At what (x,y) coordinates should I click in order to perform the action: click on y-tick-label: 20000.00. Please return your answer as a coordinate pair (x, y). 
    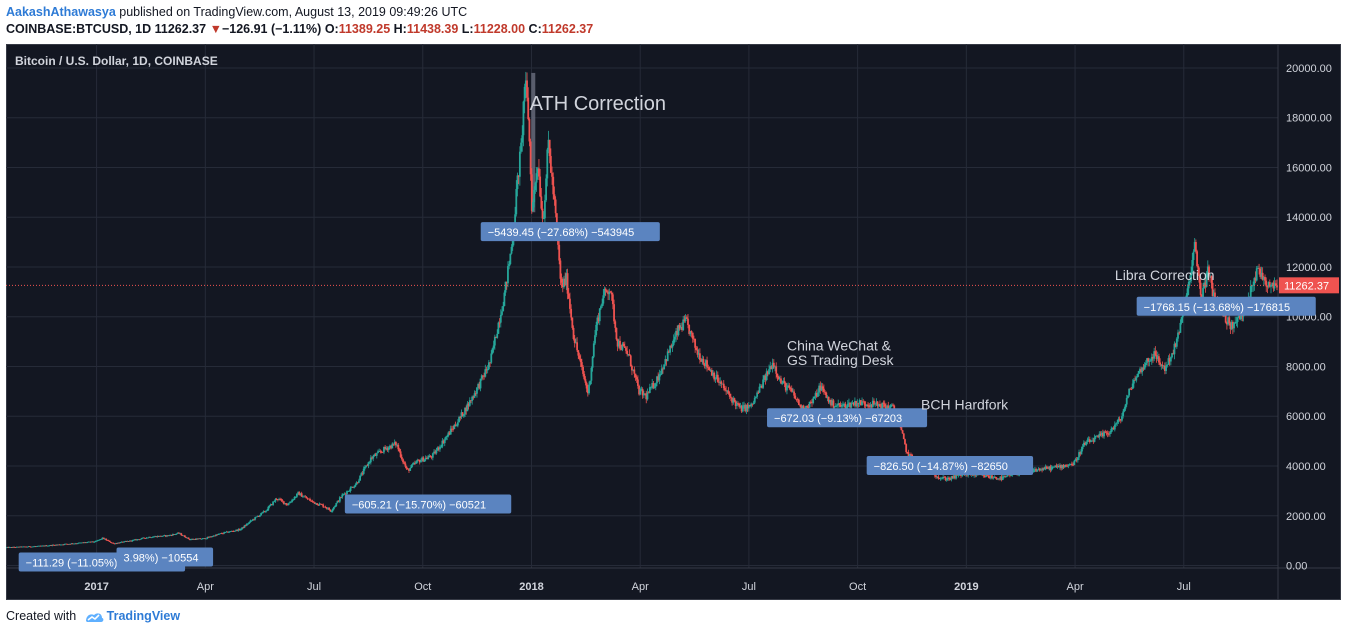
    Looking at the image, I should click on (1309, 69).